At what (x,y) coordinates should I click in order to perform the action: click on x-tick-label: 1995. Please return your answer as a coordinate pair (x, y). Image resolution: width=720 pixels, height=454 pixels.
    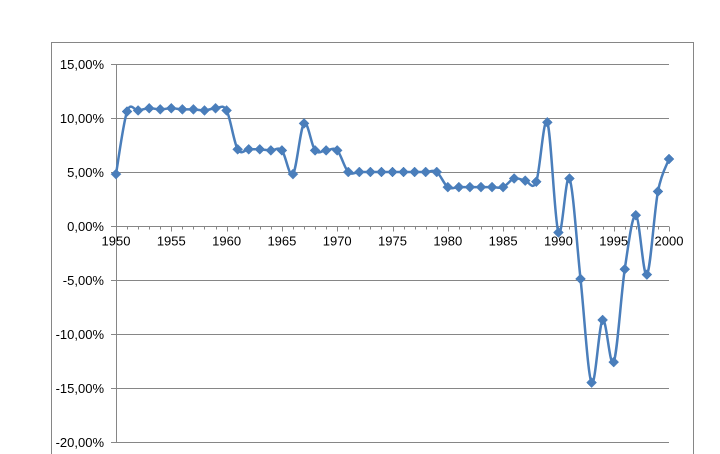
    Looking at the image, I should click on (613, 241).